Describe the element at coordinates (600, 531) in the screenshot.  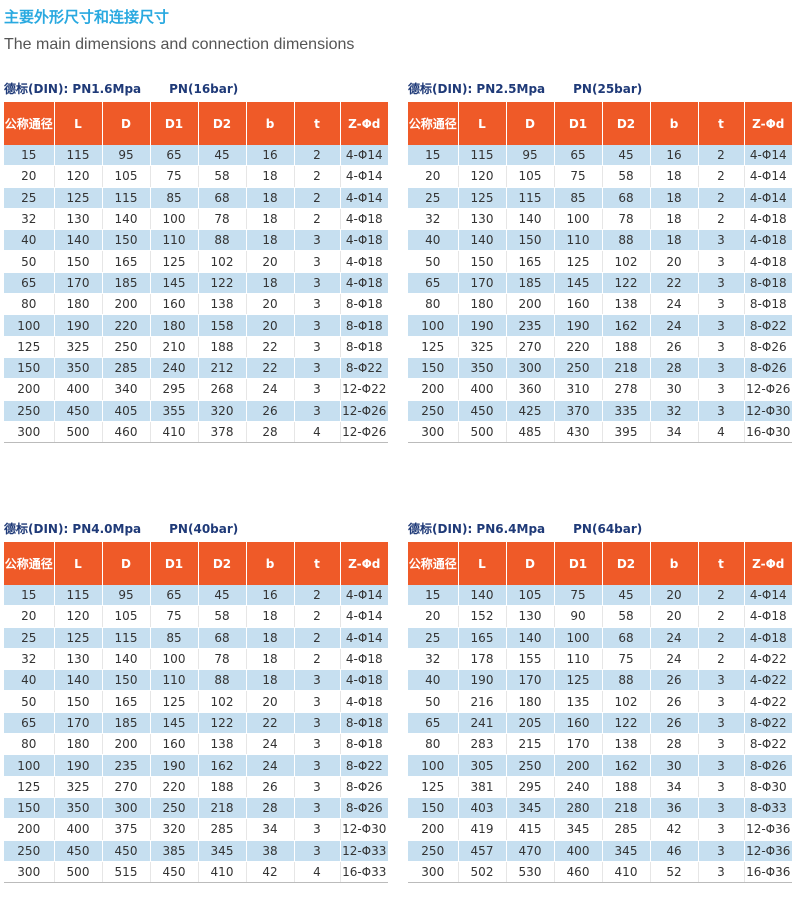
I see `table-heading: 德标(DIN): PN6.4Mpa PN(64bar)` at that location.